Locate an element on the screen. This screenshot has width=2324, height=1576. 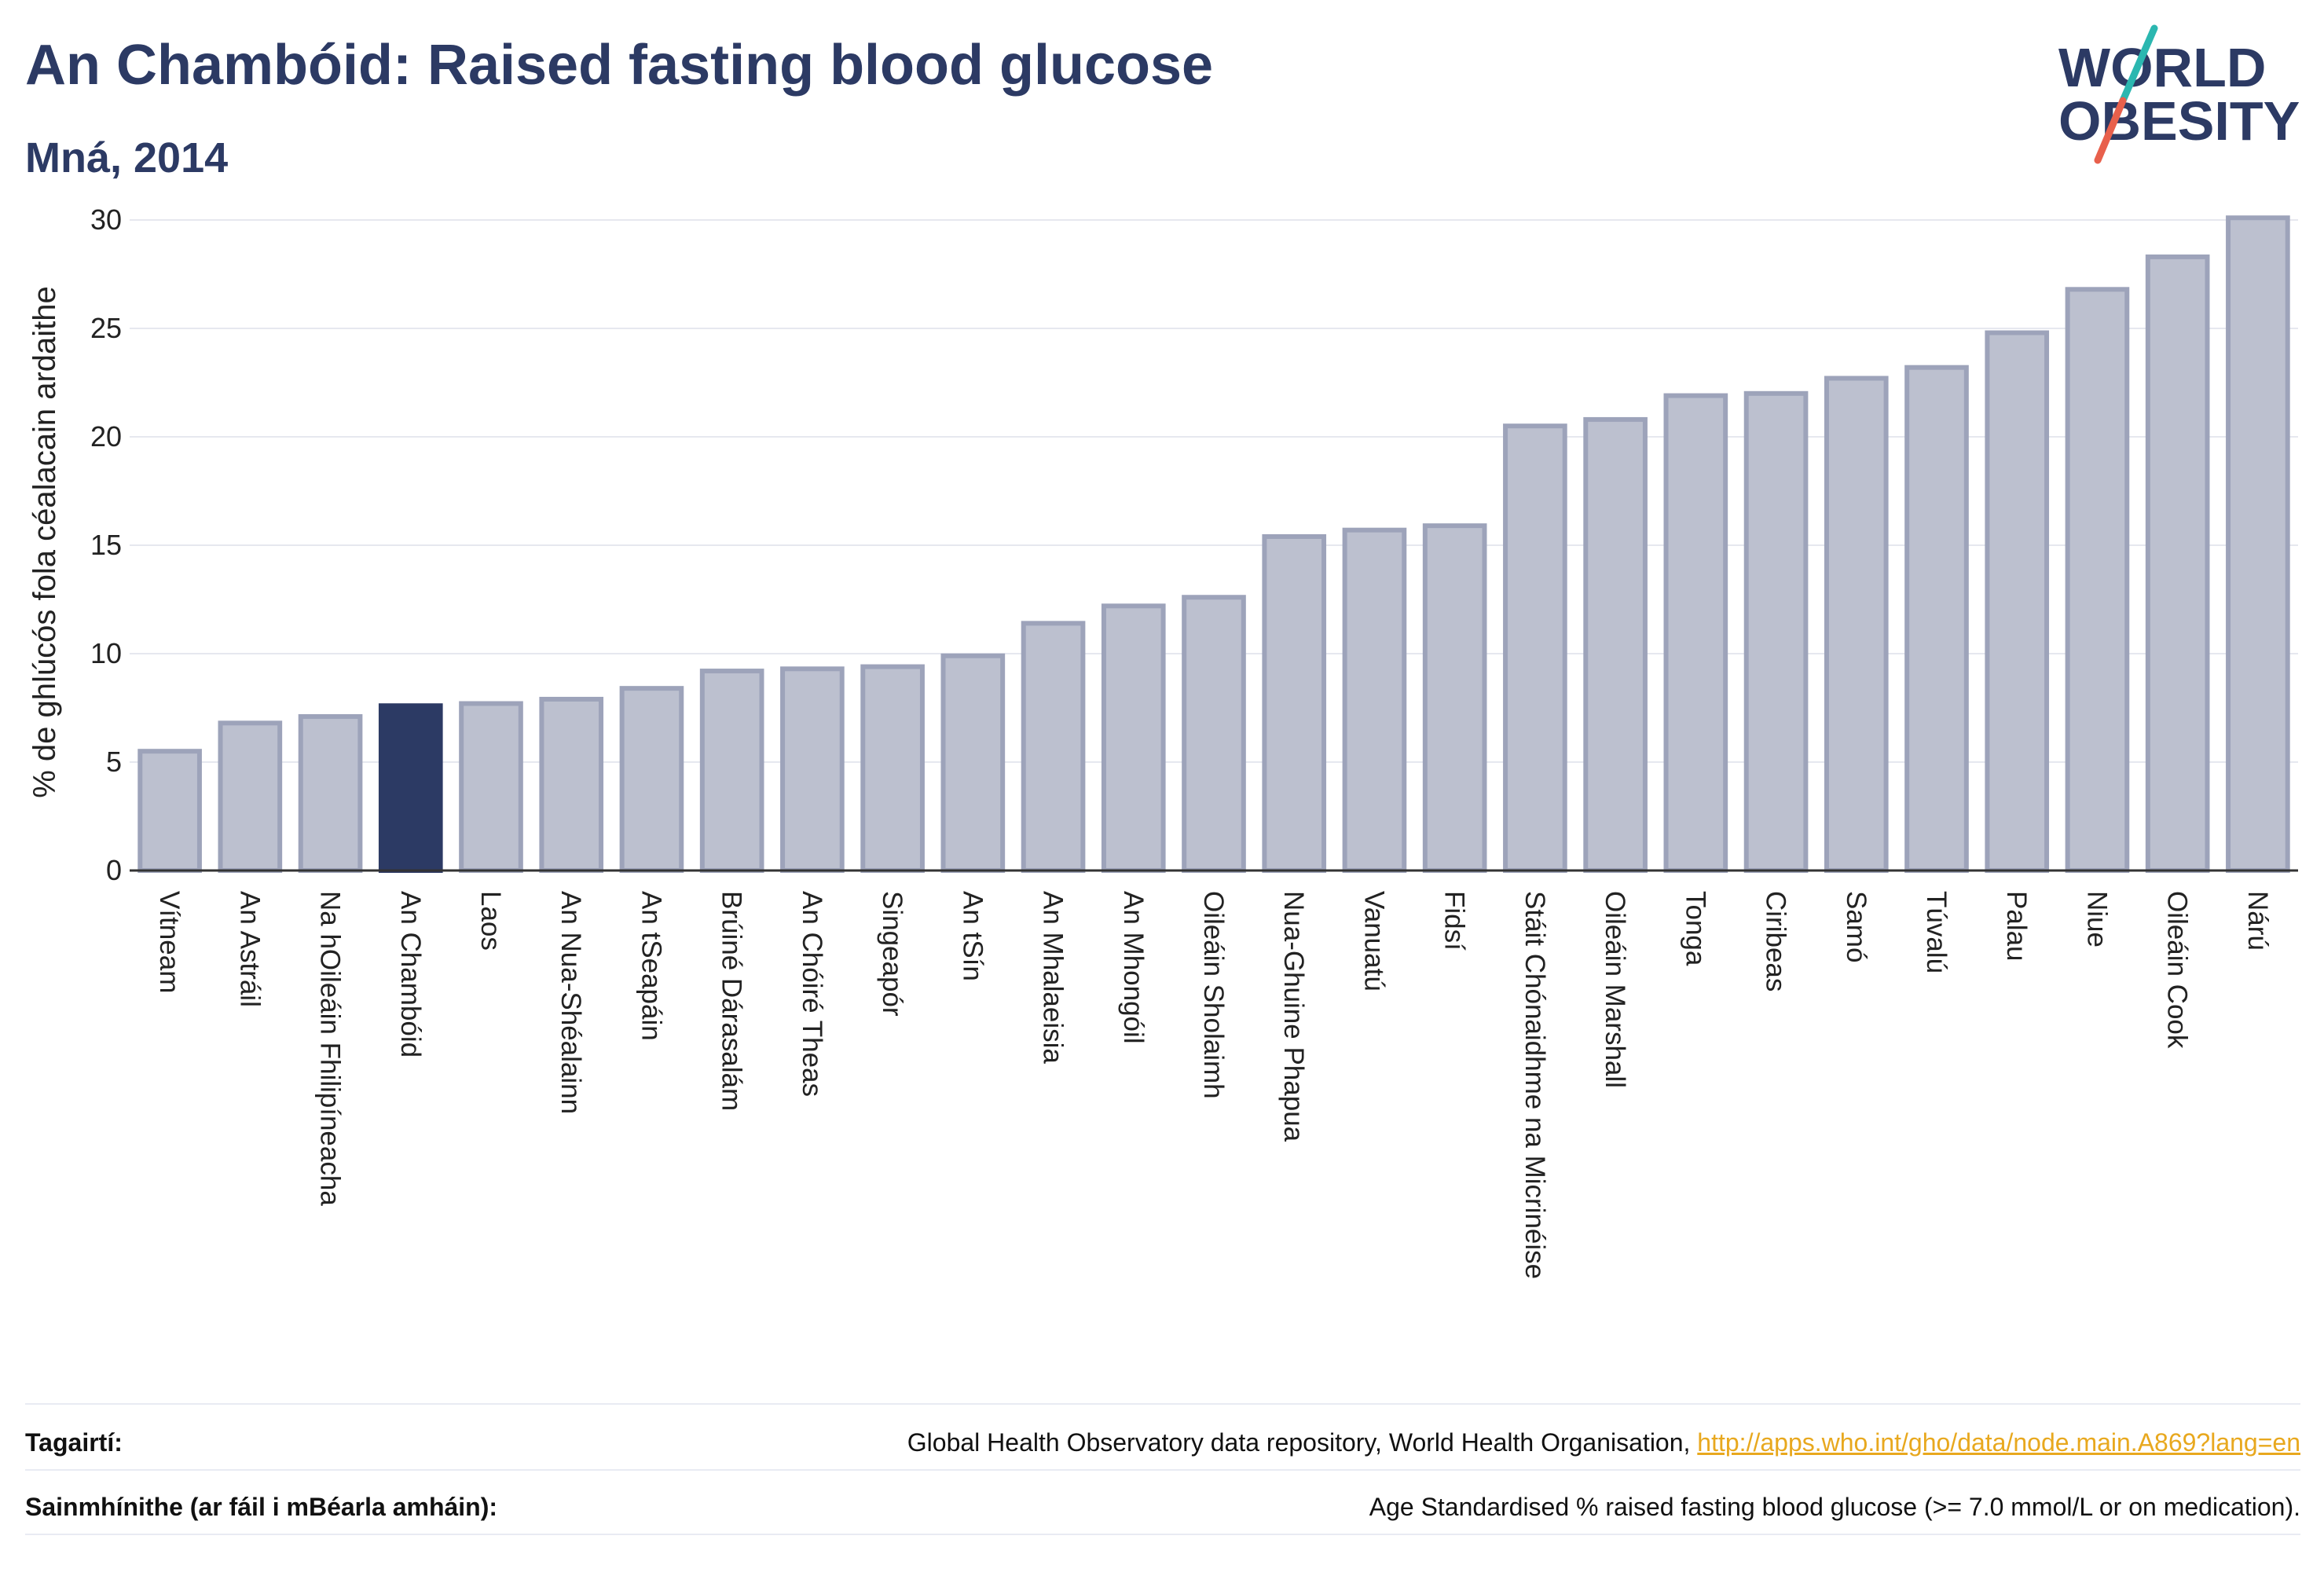
y-tick-label: 0 is located at coordinates (114, 870).